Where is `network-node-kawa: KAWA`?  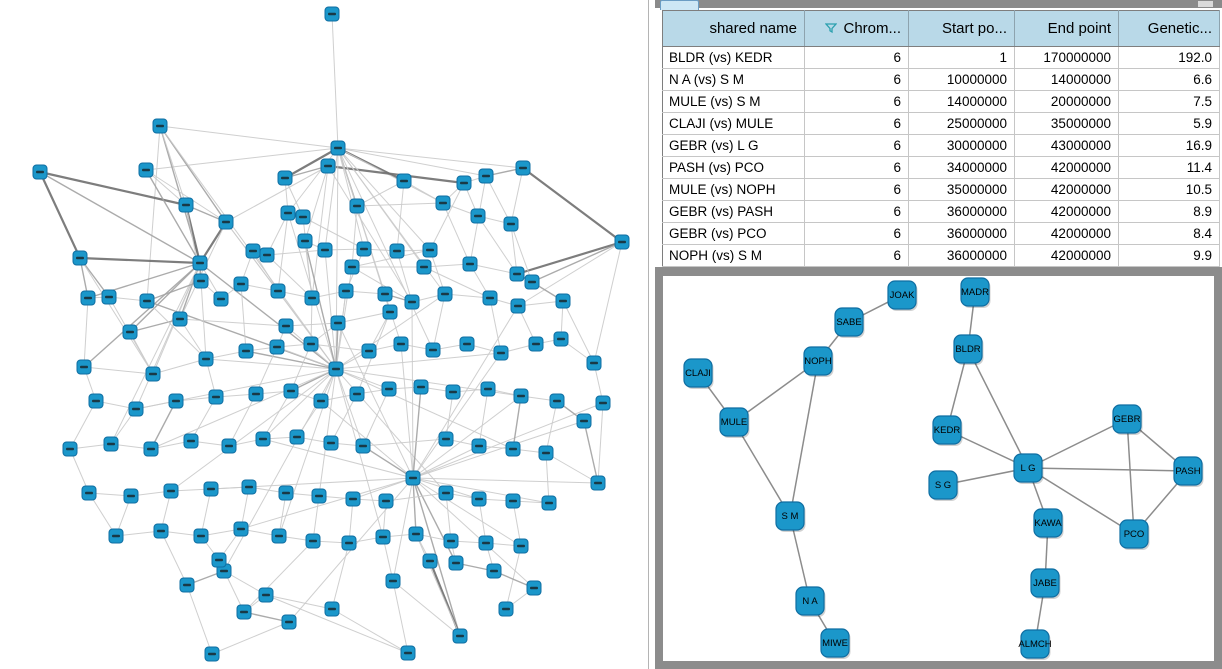
network-node-kawa: KAWA is located at coordinates (1048, 523).